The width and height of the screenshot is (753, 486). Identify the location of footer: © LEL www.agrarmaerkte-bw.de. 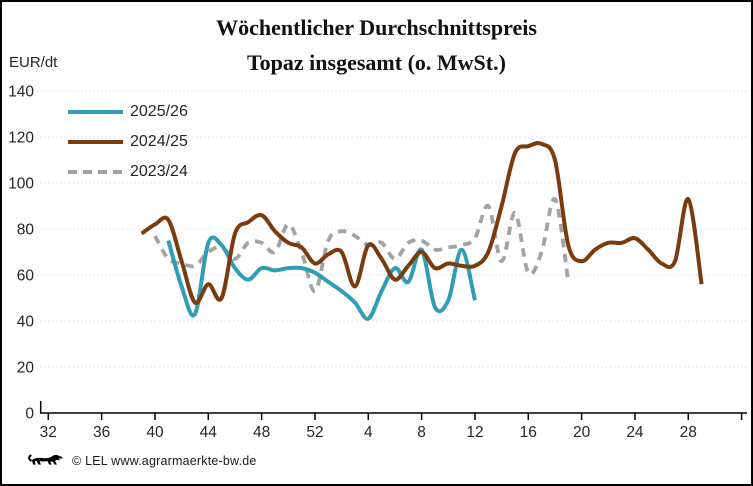
(141, 461).